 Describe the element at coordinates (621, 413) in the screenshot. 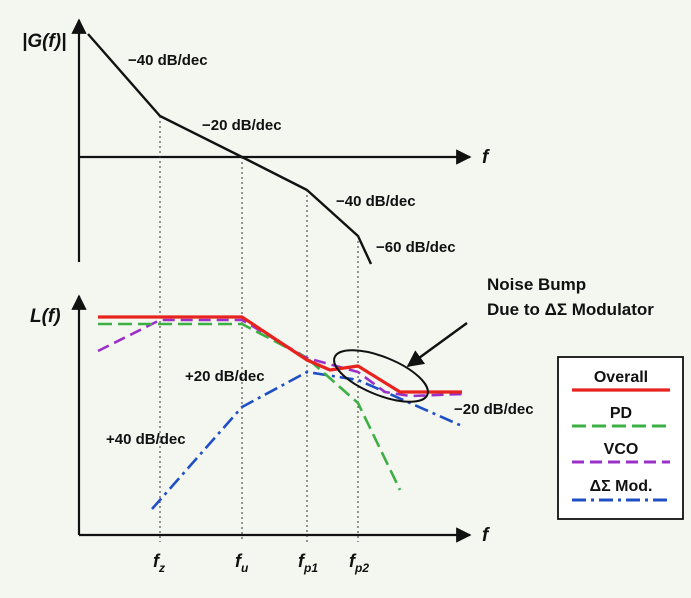

I see `legend-label-pd: PD` at that location.